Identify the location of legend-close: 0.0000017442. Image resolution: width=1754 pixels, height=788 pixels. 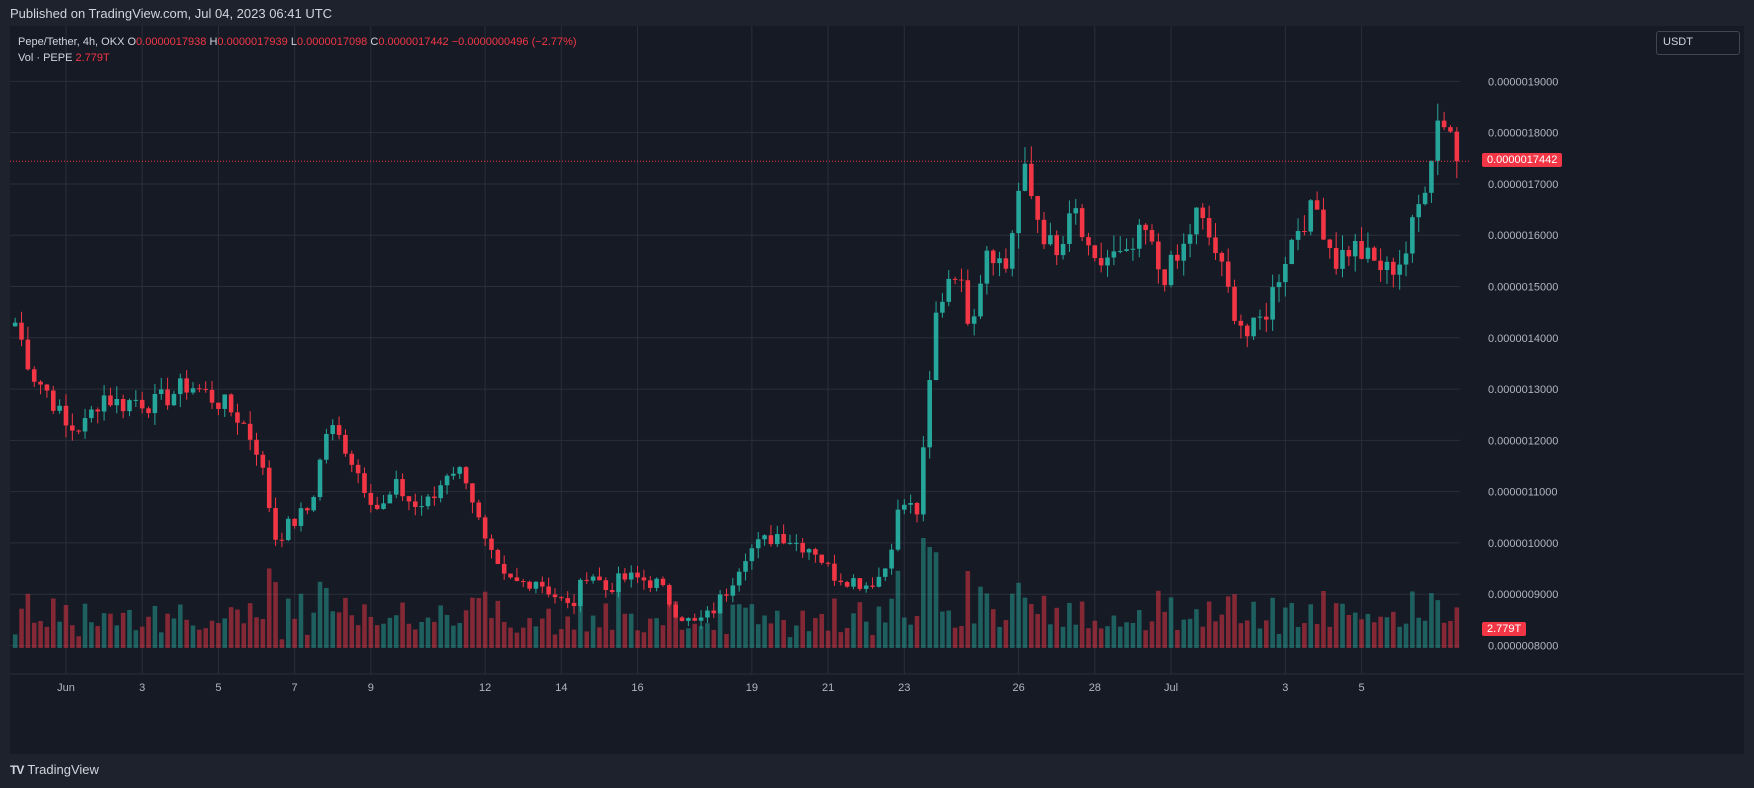
(413, 42).